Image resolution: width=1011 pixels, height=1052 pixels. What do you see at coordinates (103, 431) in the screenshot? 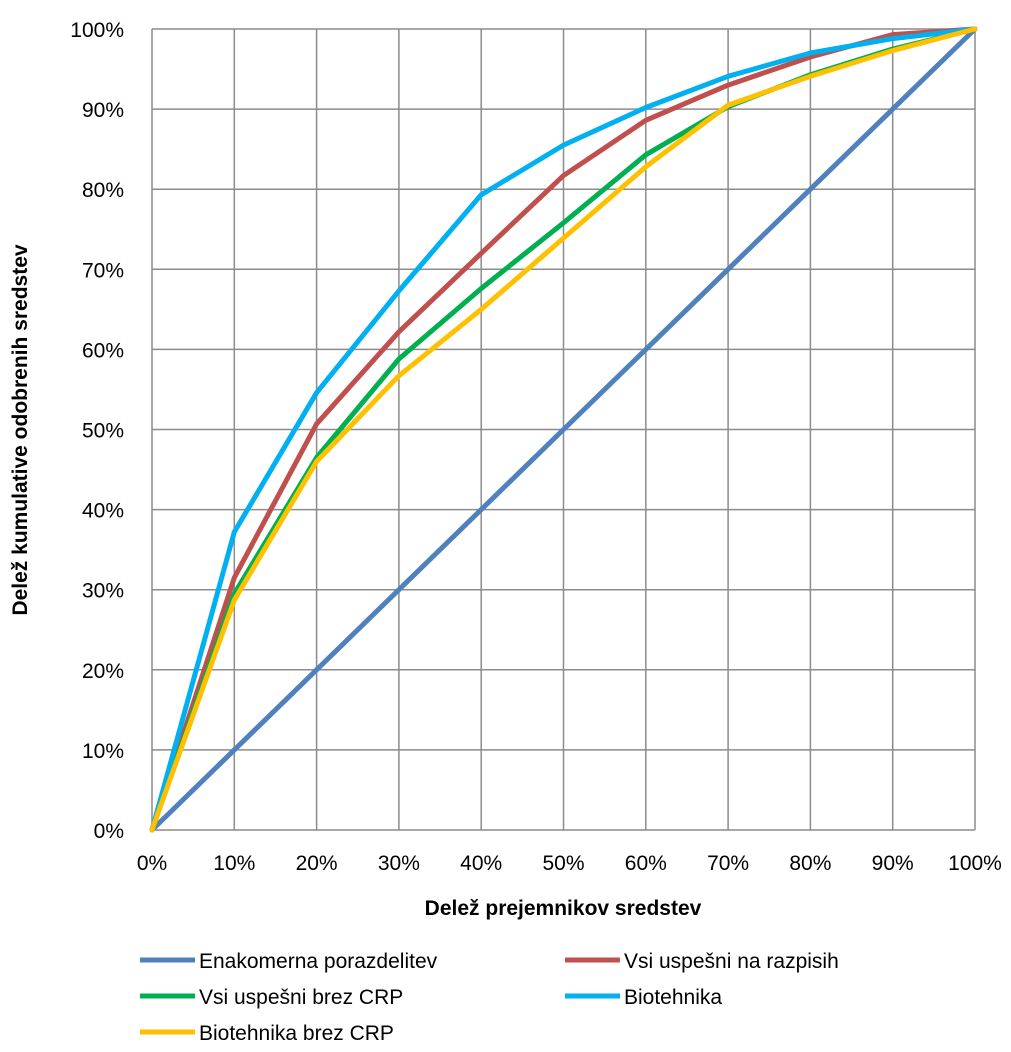
I see `y-tick-label: 50%` at bounding box center [103, 431].